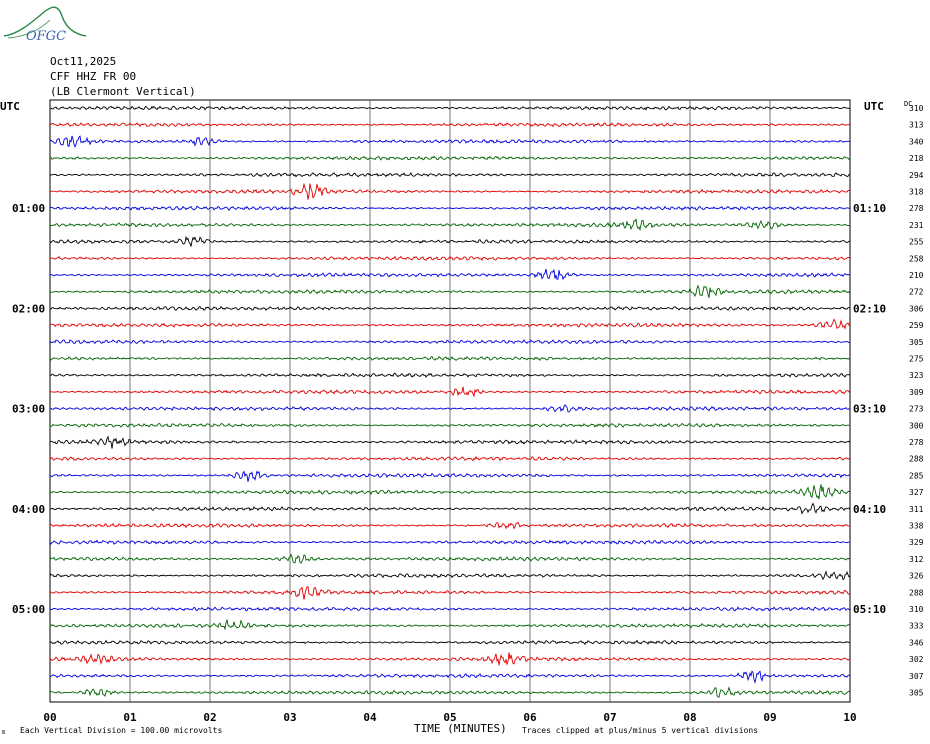 The width and height of the screenshot is (930, 744). I want to click on left-hour-label: 03:00, so click(28, 409).